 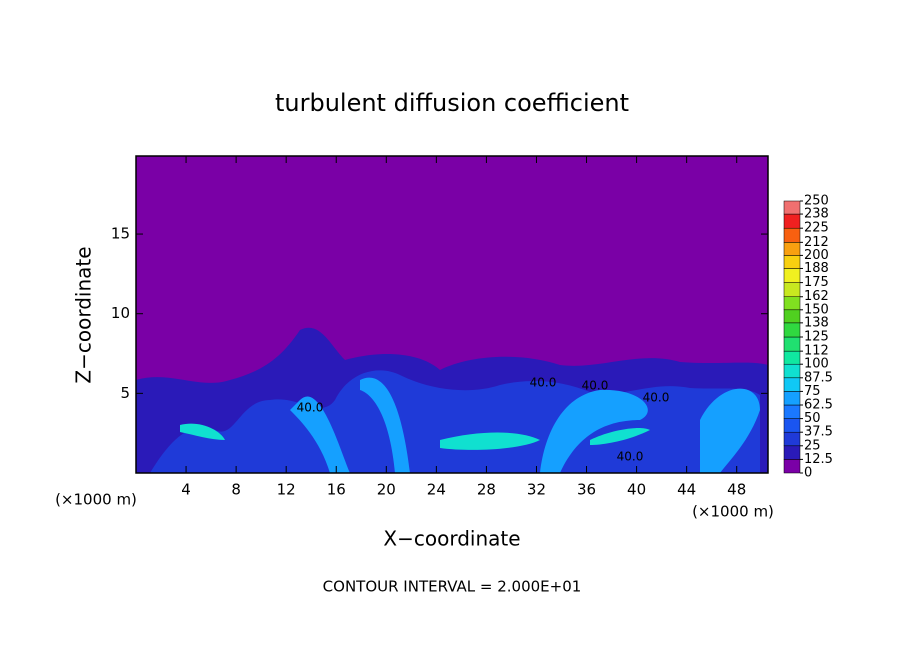 What do you see at coordinates (812, 445) in the screenshot?
I see `colorbar-label: 25` at bounding box center [812, 445].